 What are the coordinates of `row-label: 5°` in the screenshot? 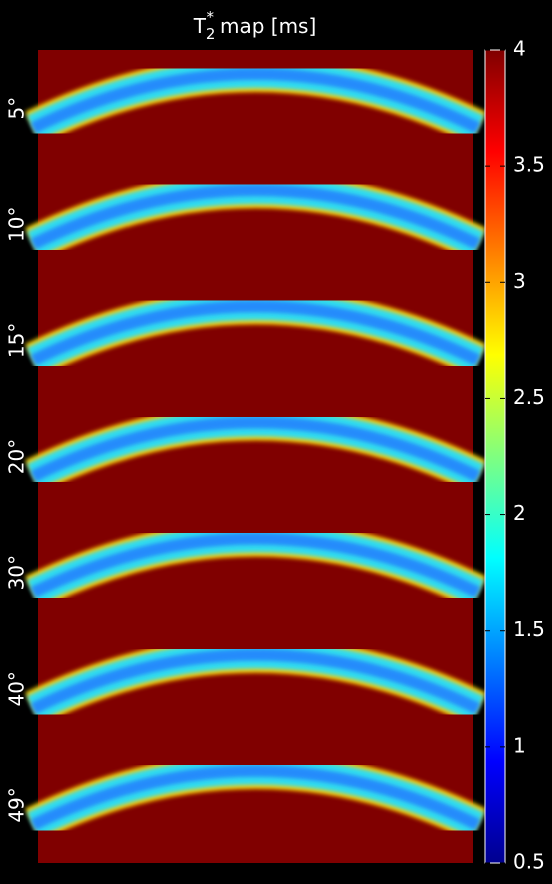 It's located at (17, 108).